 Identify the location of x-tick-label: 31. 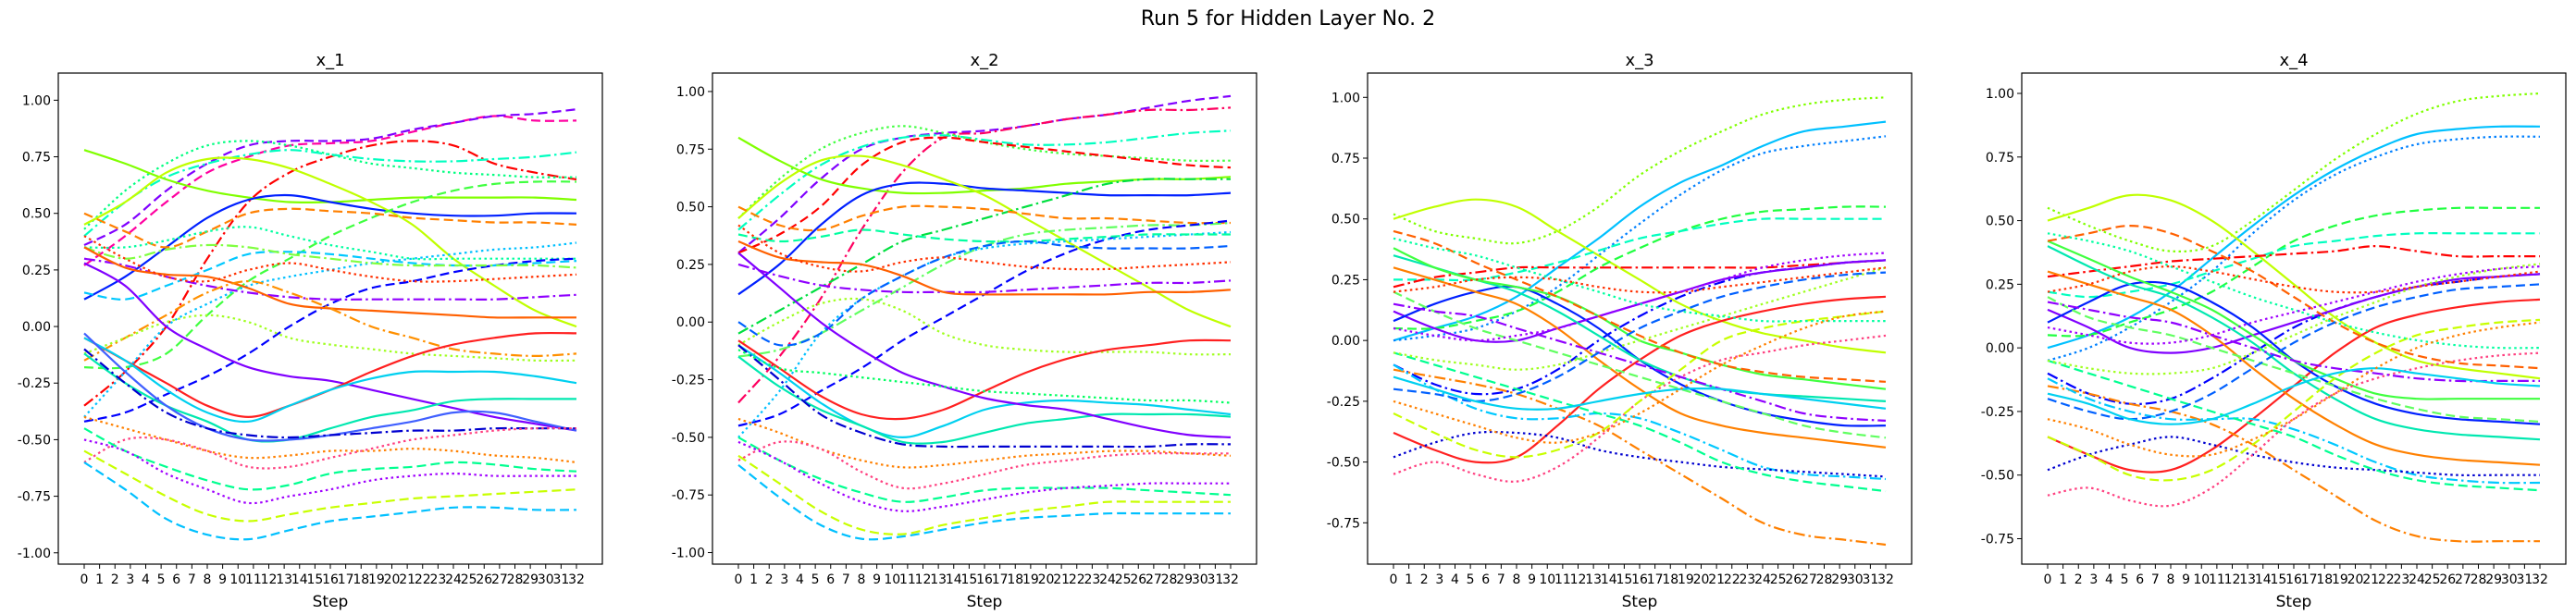
(2525, 579).